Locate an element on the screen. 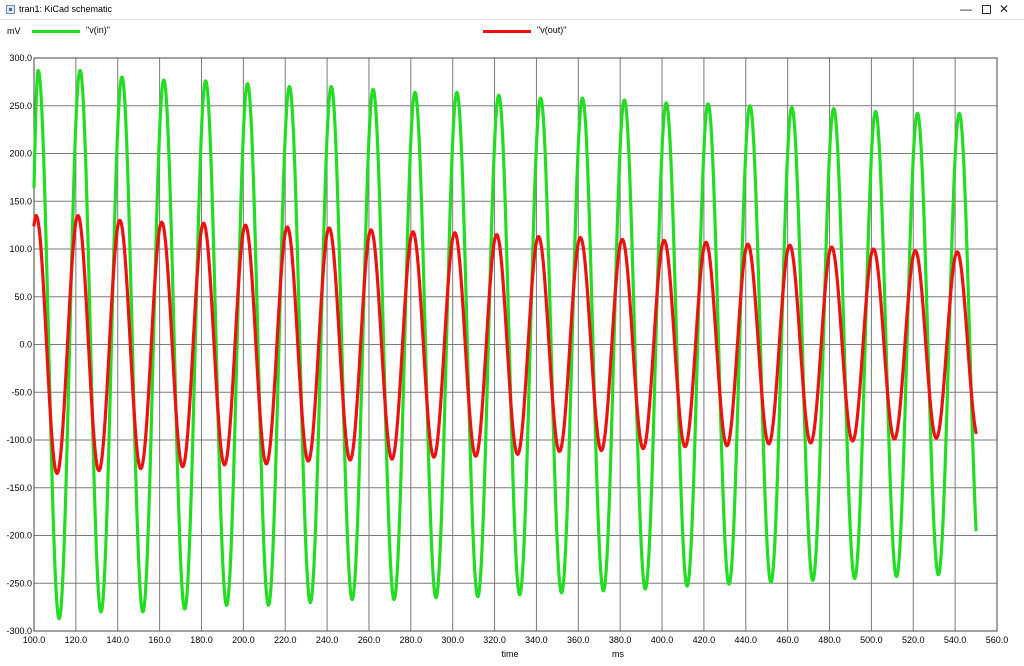 This screenshot has width=1024, height=666. x-unit-label: ms is located at coordinates (618, 654).